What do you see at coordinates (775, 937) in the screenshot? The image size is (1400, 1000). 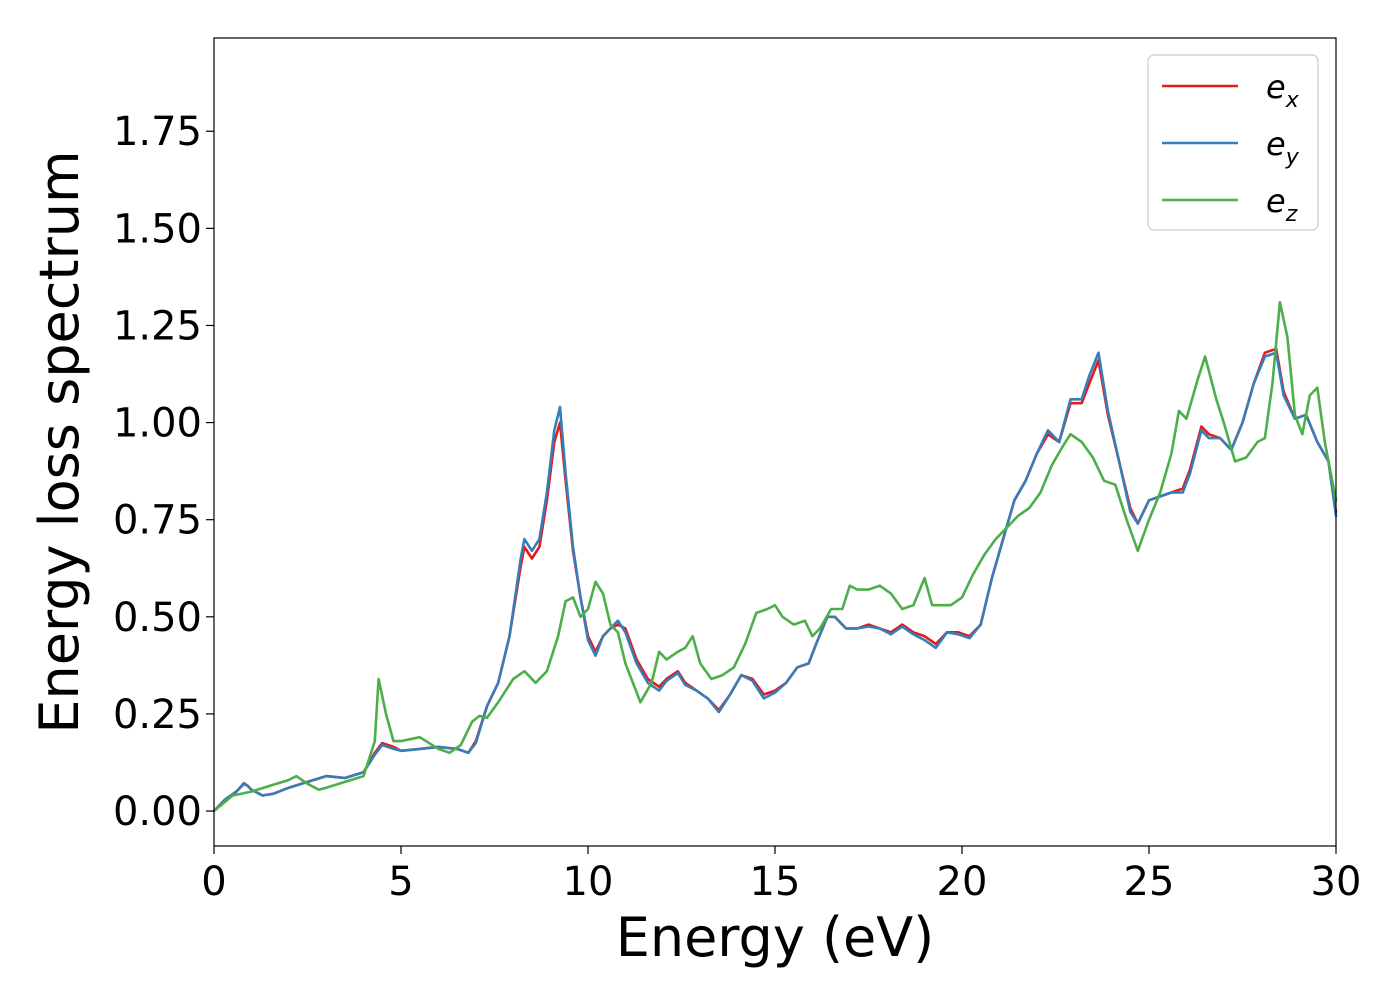 I see `x-axis-label: Energy (eV)` at bounding box center [775, 937].